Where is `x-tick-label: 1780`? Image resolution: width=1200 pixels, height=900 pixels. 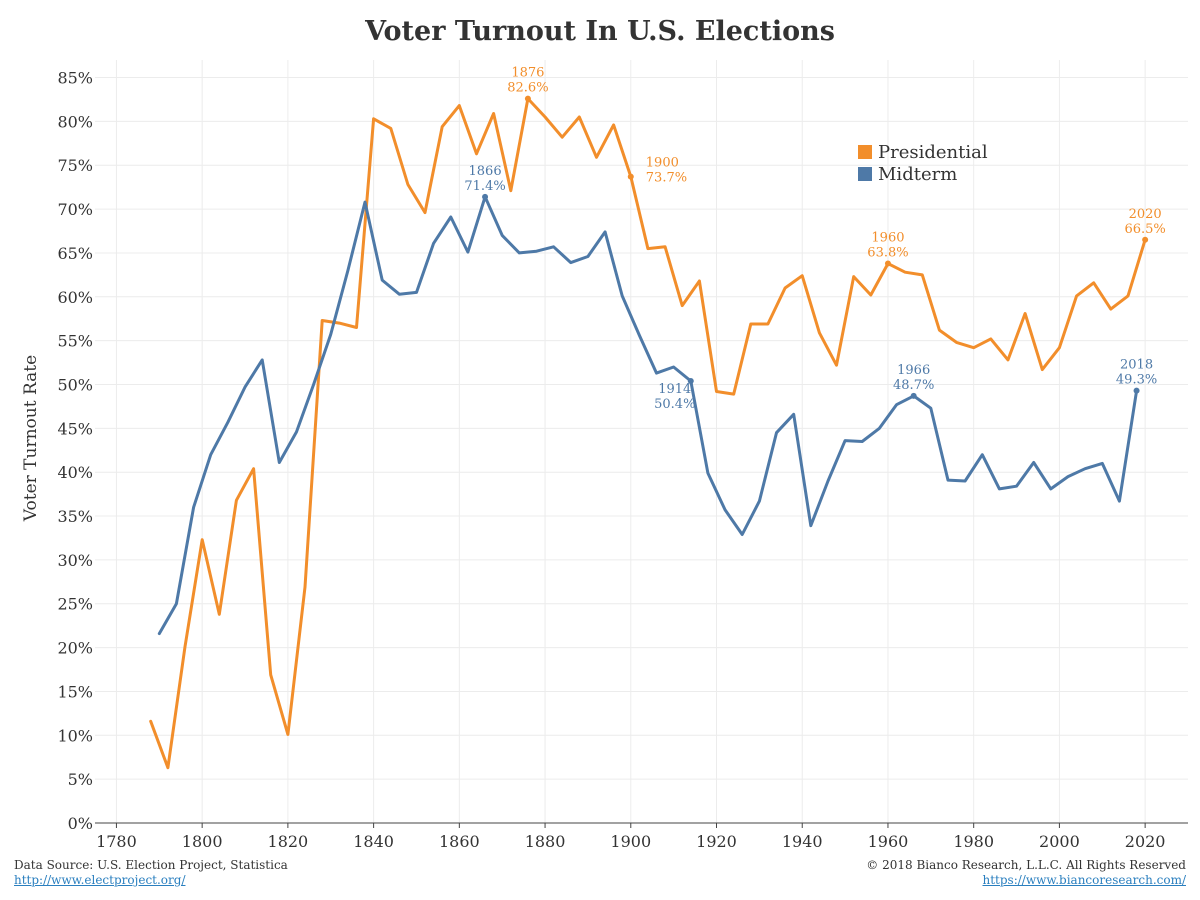 x-tick-label: 1780 is located at coordinates (116, 841).